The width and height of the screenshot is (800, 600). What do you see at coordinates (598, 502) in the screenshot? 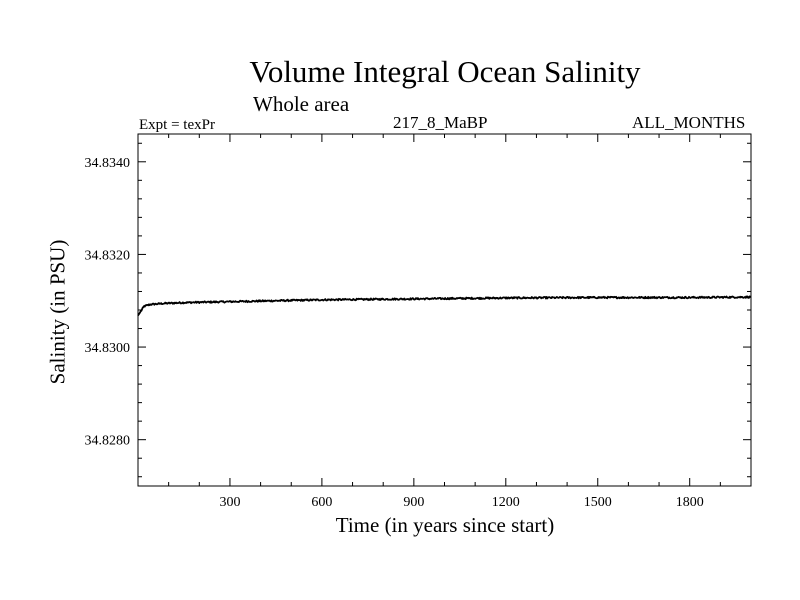
I see `x-tick-label: 1500` at bounding box center [598, 502].